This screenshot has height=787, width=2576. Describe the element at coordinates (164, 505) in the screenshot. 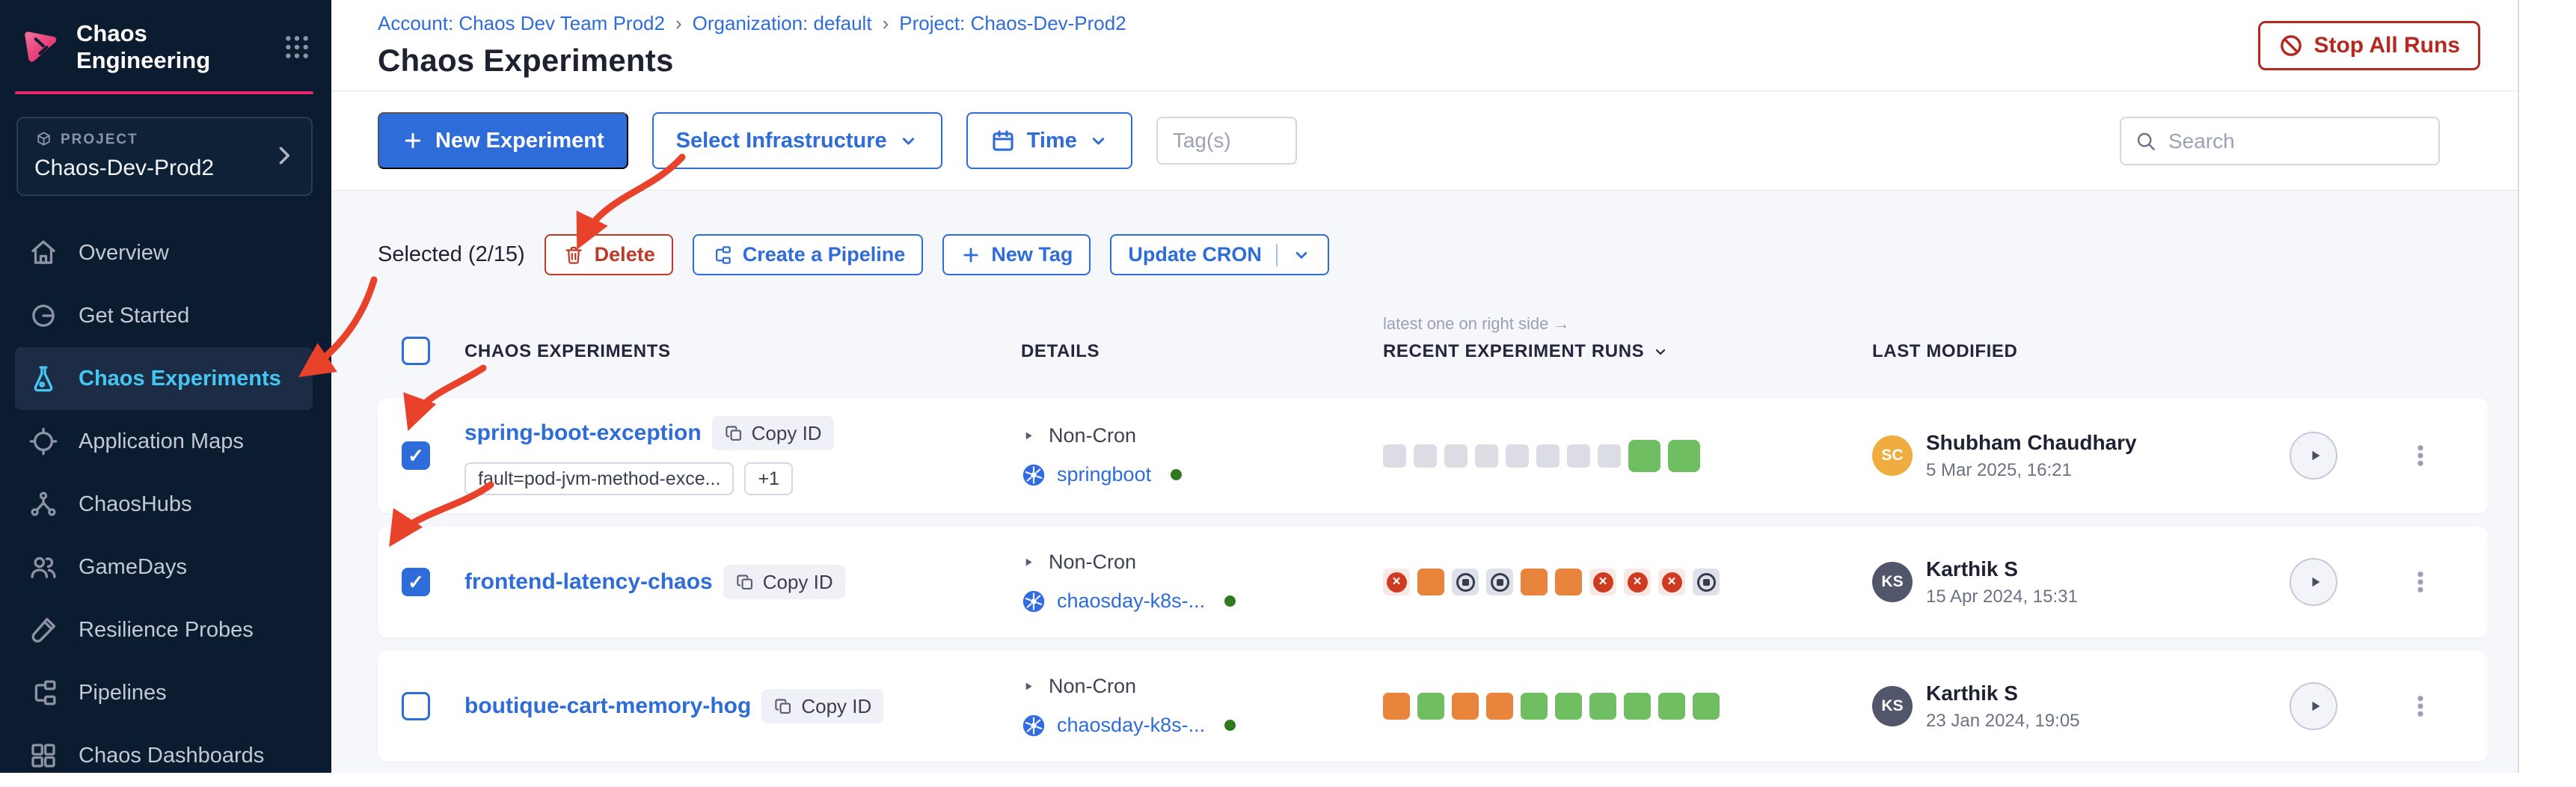

I see `sidebar-item-chaoshubs: ChaosHubs` at that location.